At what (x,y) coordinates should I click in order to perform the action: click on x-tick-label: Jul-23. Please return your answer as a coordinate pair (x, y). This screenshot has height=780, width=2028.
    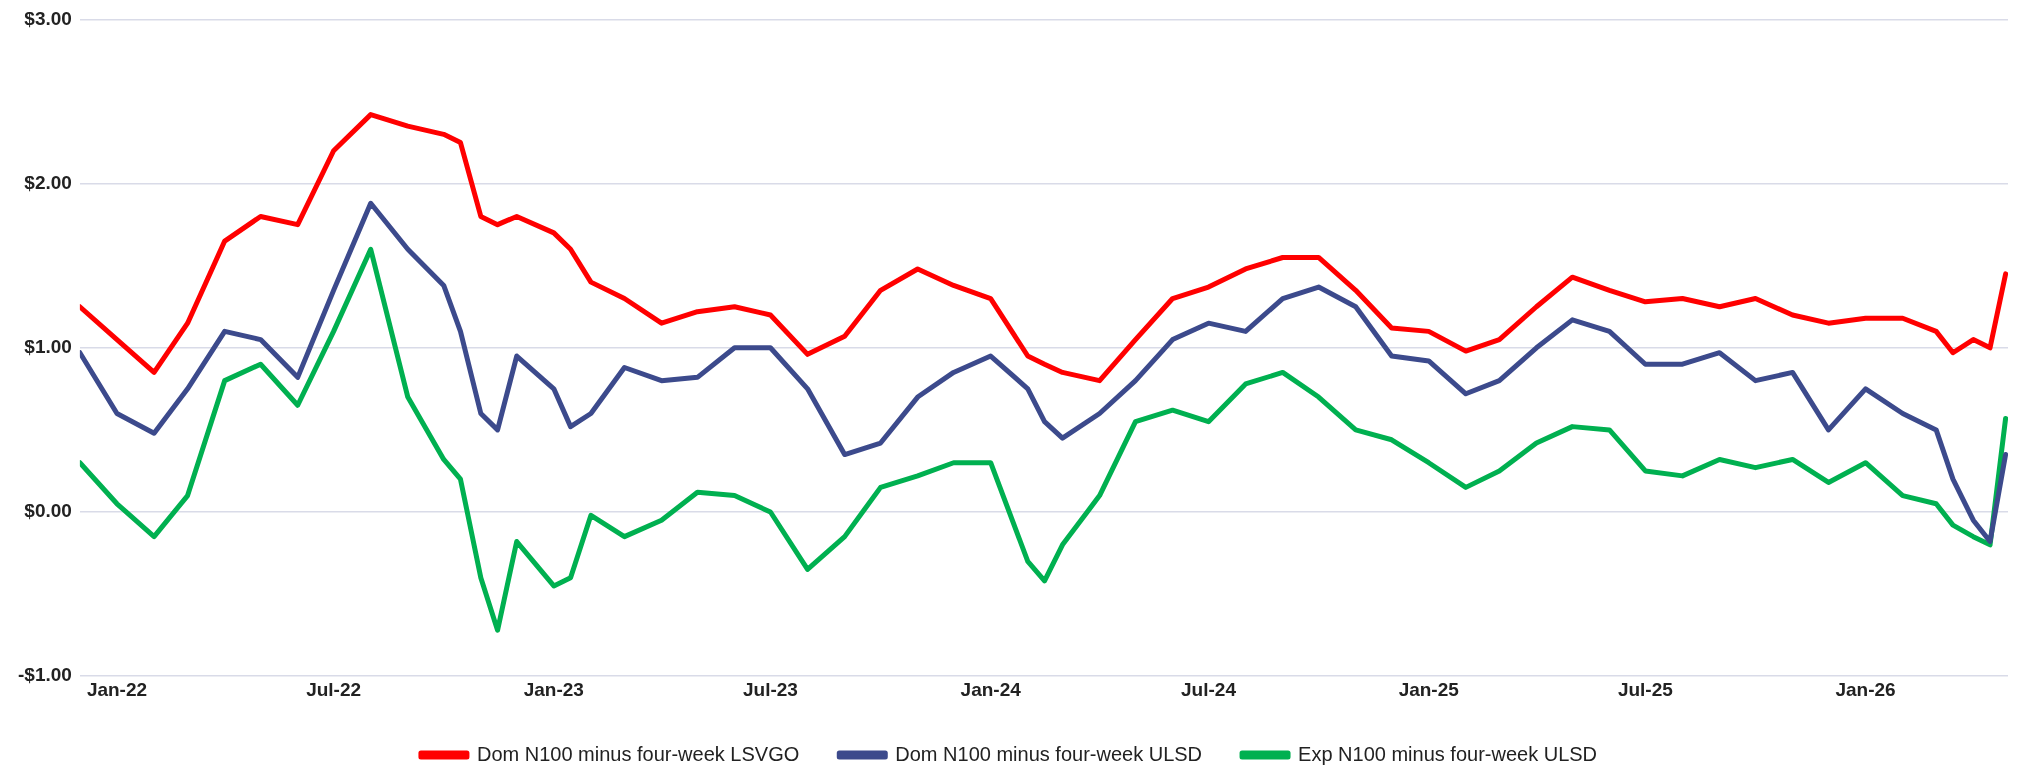
    Looking at the image, I should click on (770, 689).